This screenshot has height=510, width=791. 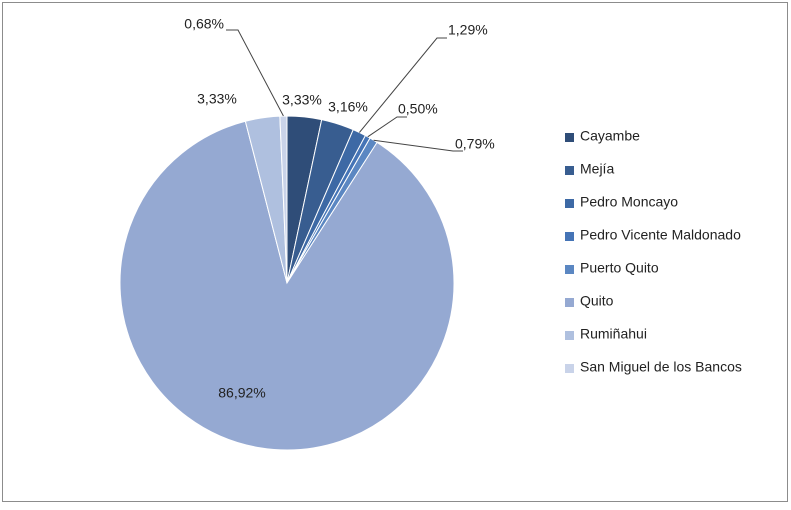 What do you see at coordinates (610, 136) in the screenshot?
I see `legend-label: Cayambe` at bounding box center [610, 136].